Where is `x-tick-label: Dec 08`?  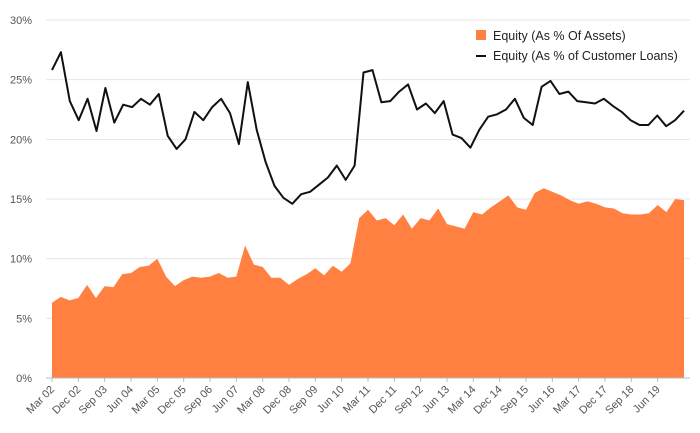 x-tick-label: Dec 08 is located at coordinates (277, 400).